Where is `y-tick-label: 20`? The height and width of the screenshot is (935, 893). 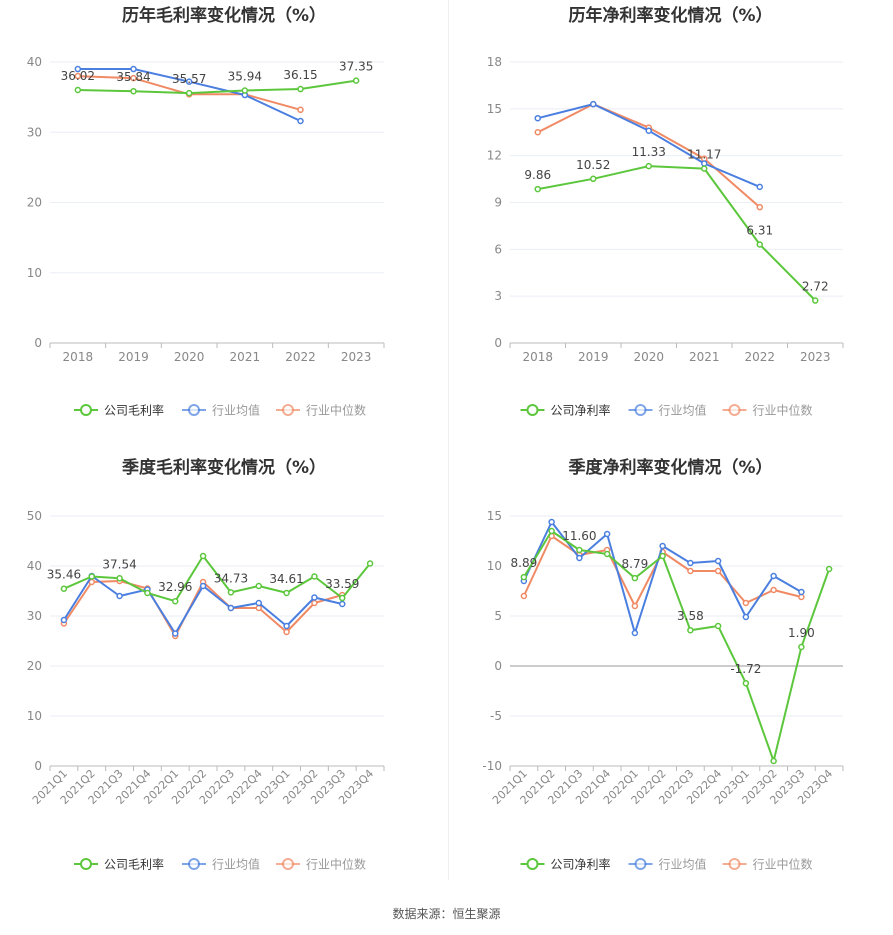 y-tick-label: 20 is located at coordinates (34, 666).